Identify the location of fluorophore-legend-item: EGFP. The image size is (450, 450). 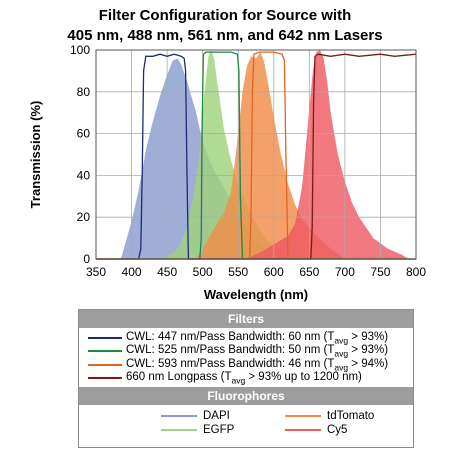
(220, 430).